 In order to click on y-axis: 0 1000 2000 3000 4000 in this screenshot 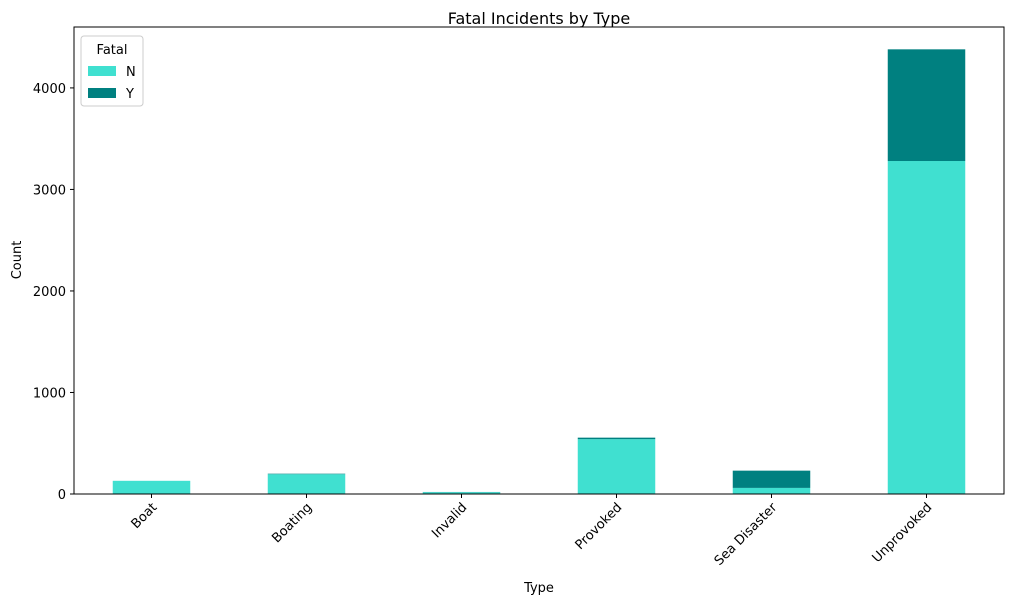, I will do `click(53, 292)`.